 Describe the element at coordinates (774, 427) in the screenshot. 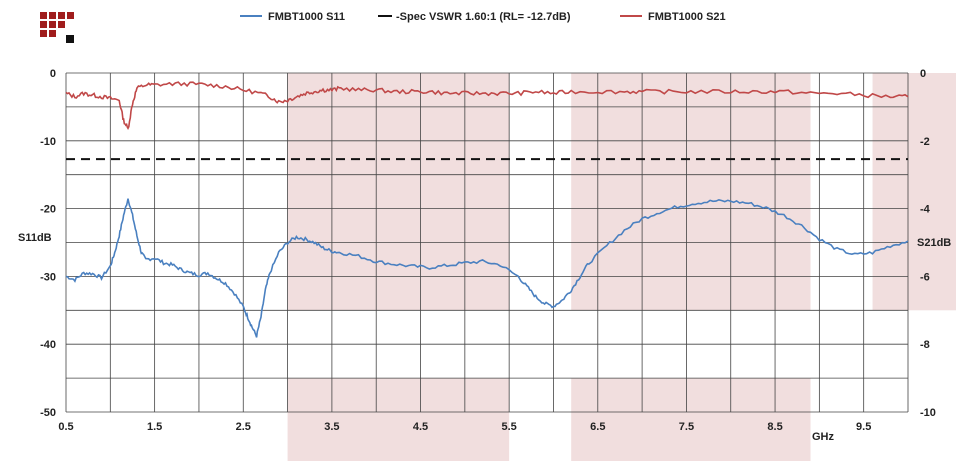

I see `x-tick-label: 8.5` at that location.